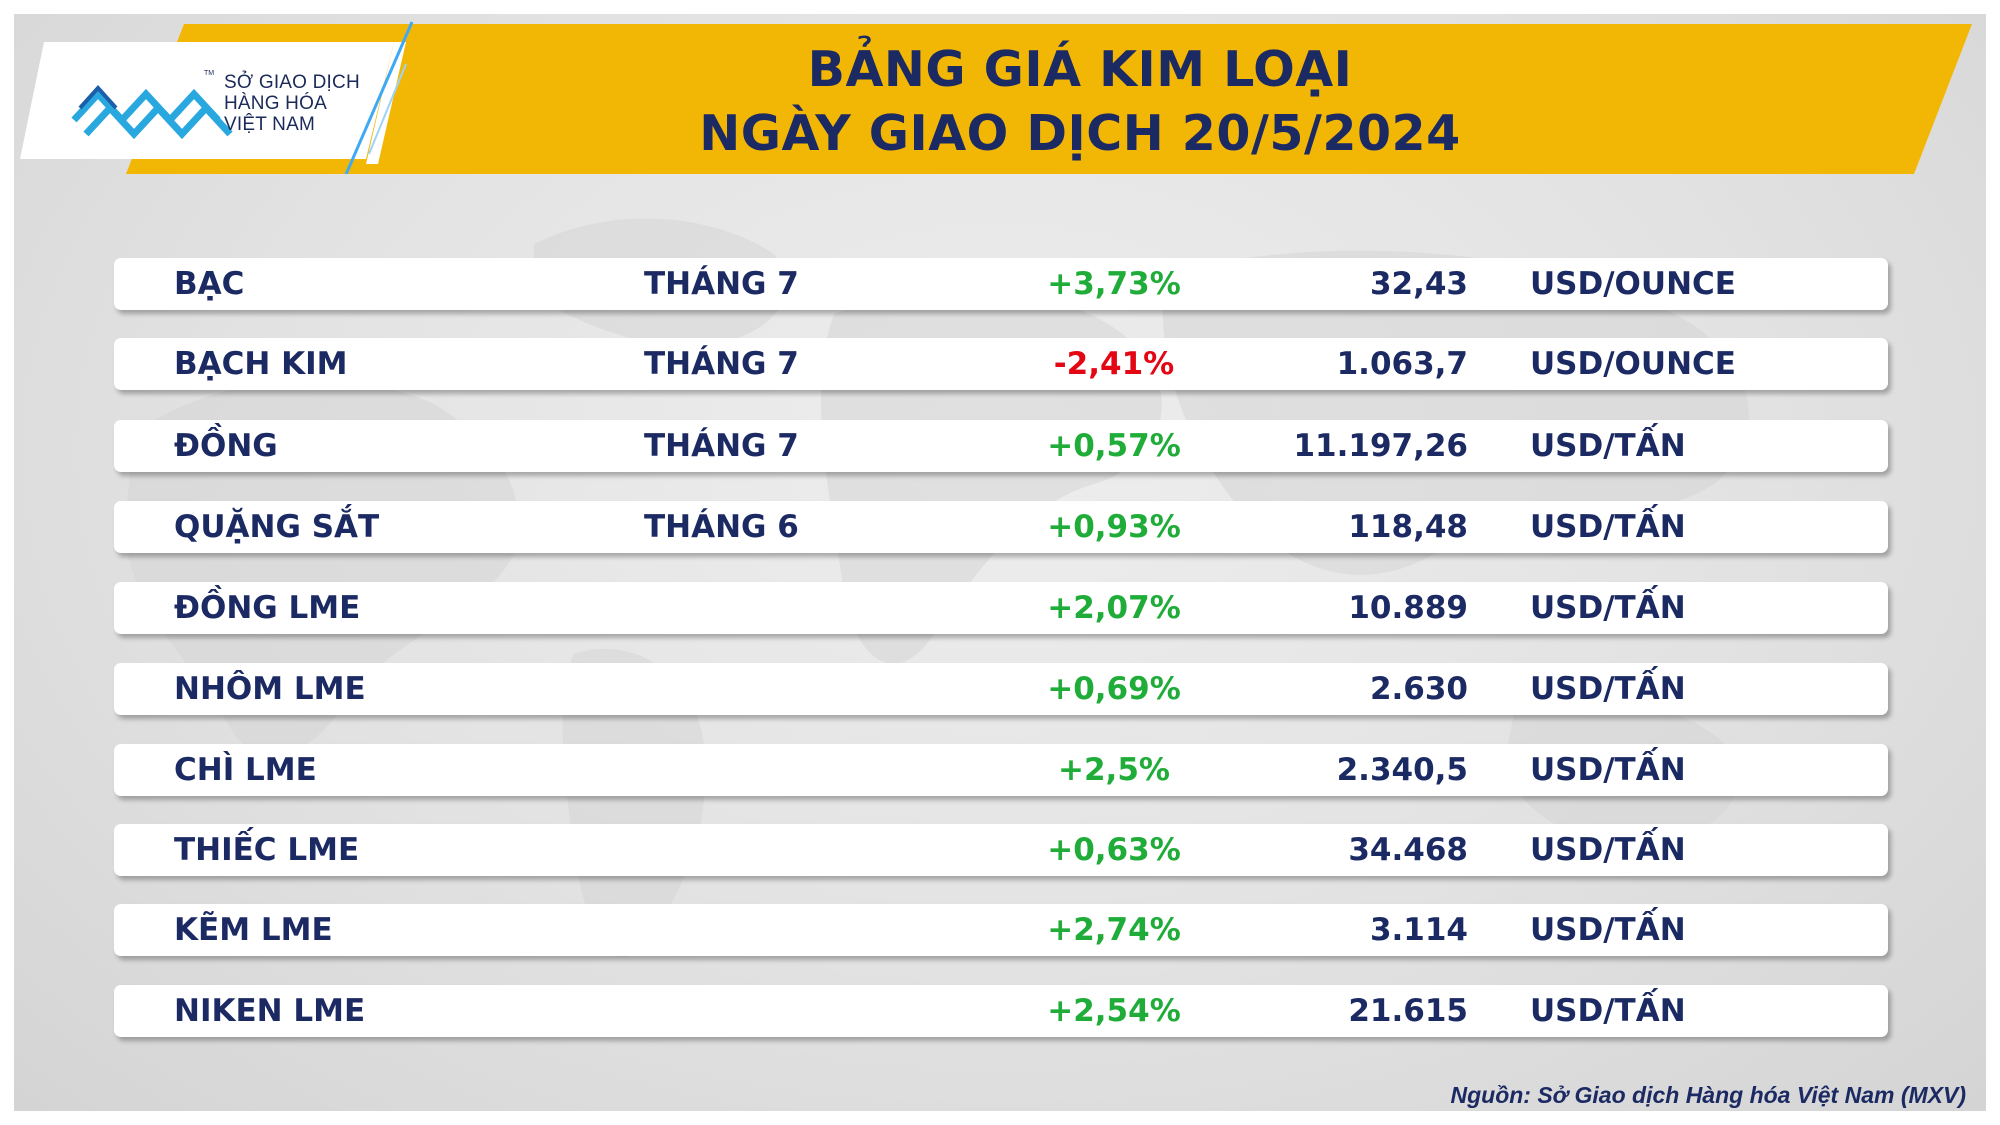 Image resolution: width=2000 pixels, height=1125 pixels. I want to click on table-row: NHÔM LME +0,69% 2.630 USD/TẤN, so click(1001, 689).